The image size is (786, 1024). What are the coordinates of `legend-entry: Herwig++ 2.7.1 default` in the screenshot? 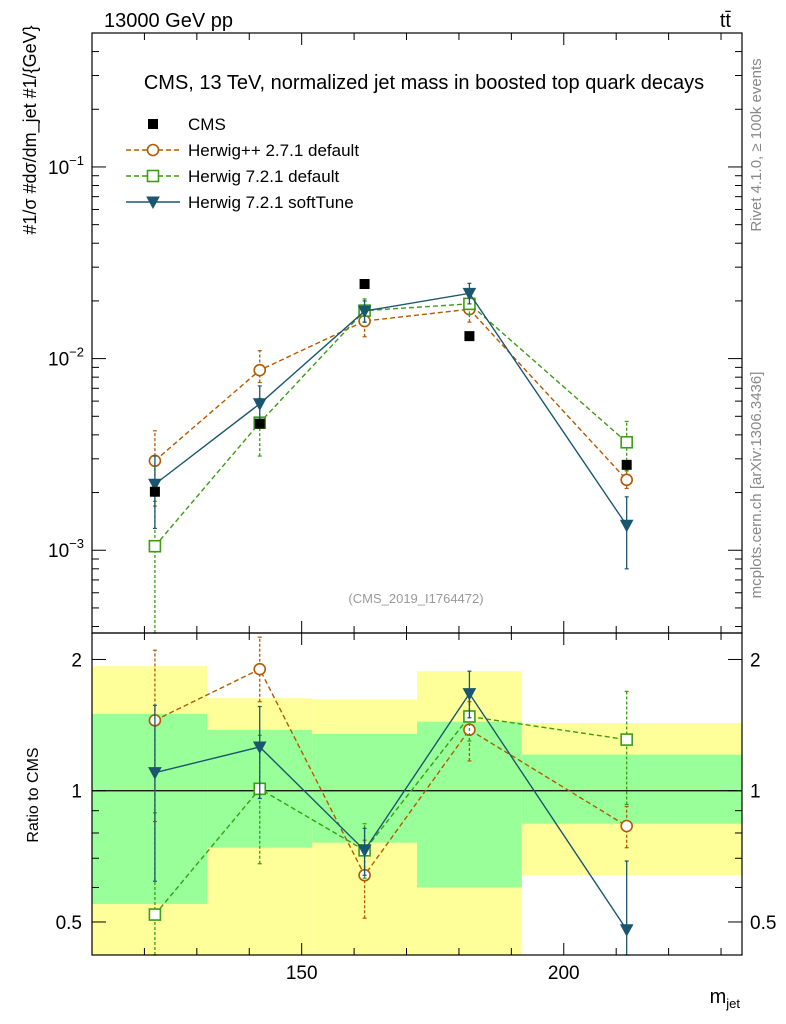 It's located at (242, 150).